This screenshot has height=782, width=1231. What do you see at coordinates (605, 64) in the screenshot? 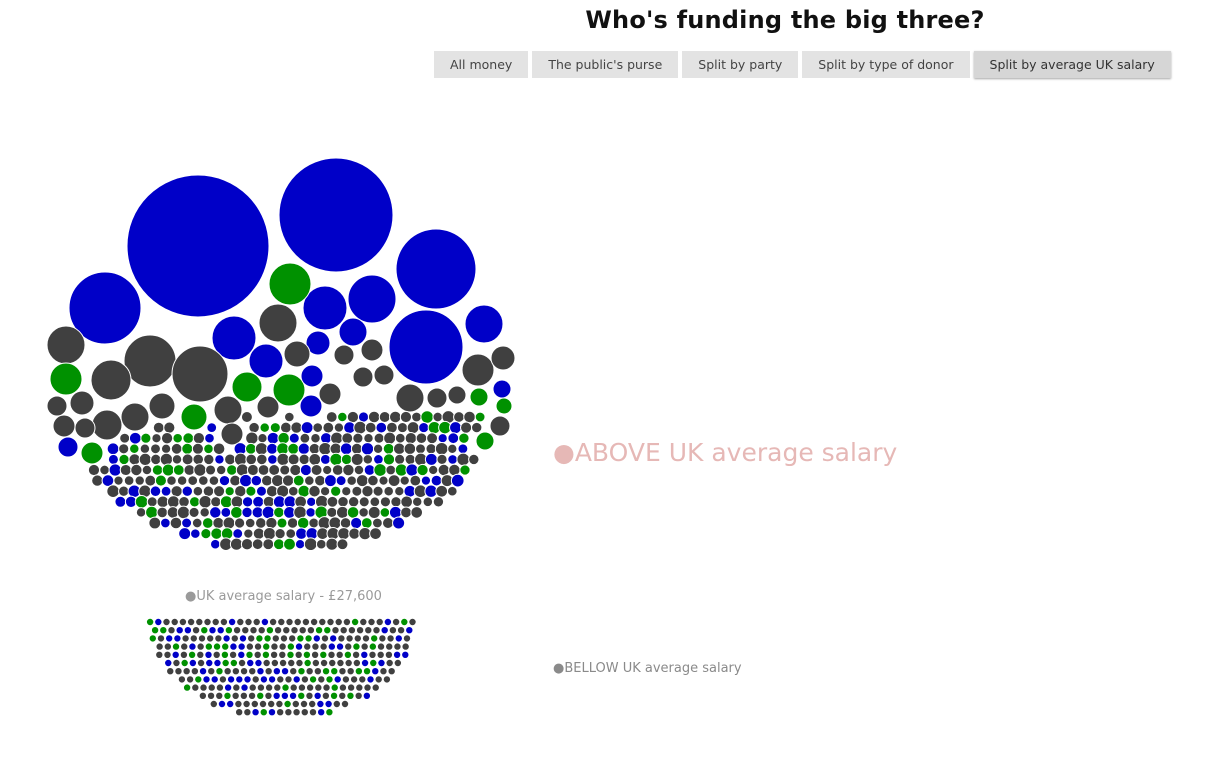
I see `tab-public-purse: The public's purse` at bounding box center [605, 64].